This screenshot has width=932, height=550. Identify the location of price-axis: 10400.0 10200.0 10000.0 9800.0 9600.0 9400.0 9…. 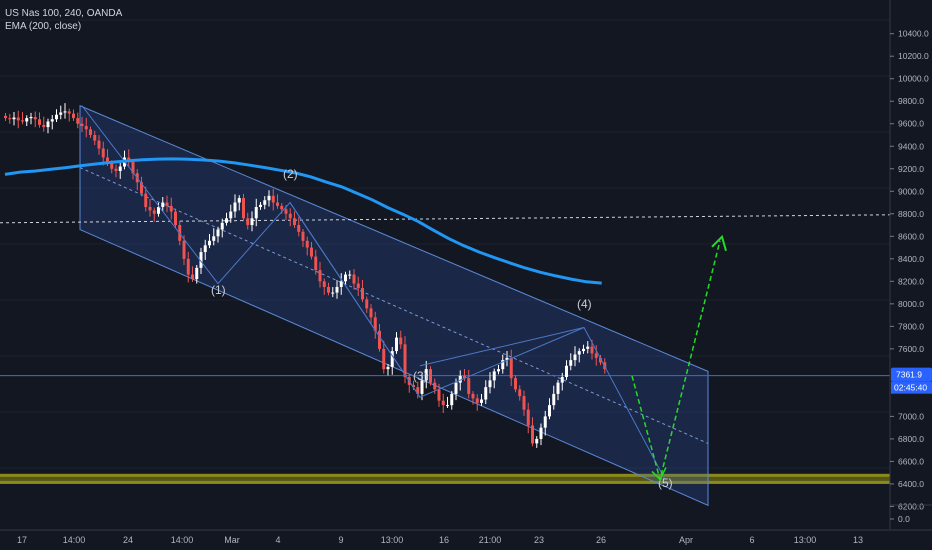
(910, 264).